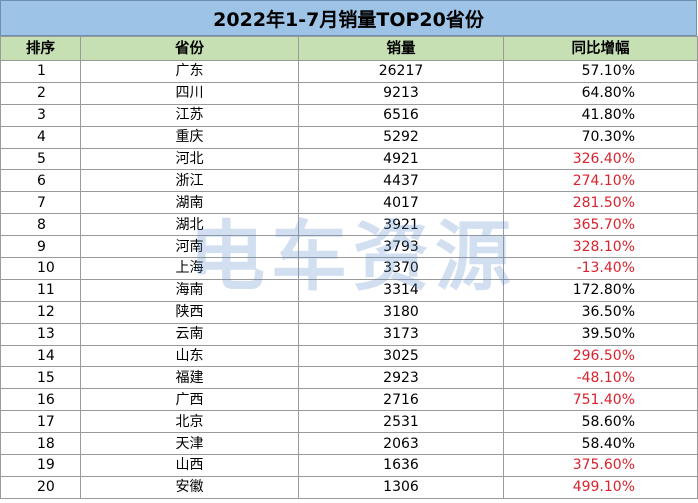  Describe the element at coordinates (401, 356) in the screenshot. I see `sales-cell: 3025` at that location.